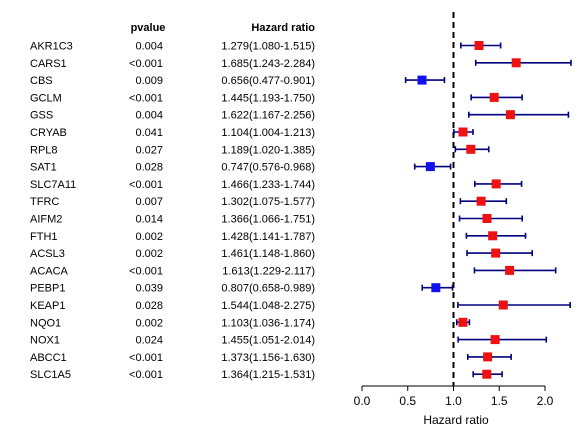 This screenshot has height=432, width=588. I want to click on x-tick-label: 2.0, so click(545, 401).